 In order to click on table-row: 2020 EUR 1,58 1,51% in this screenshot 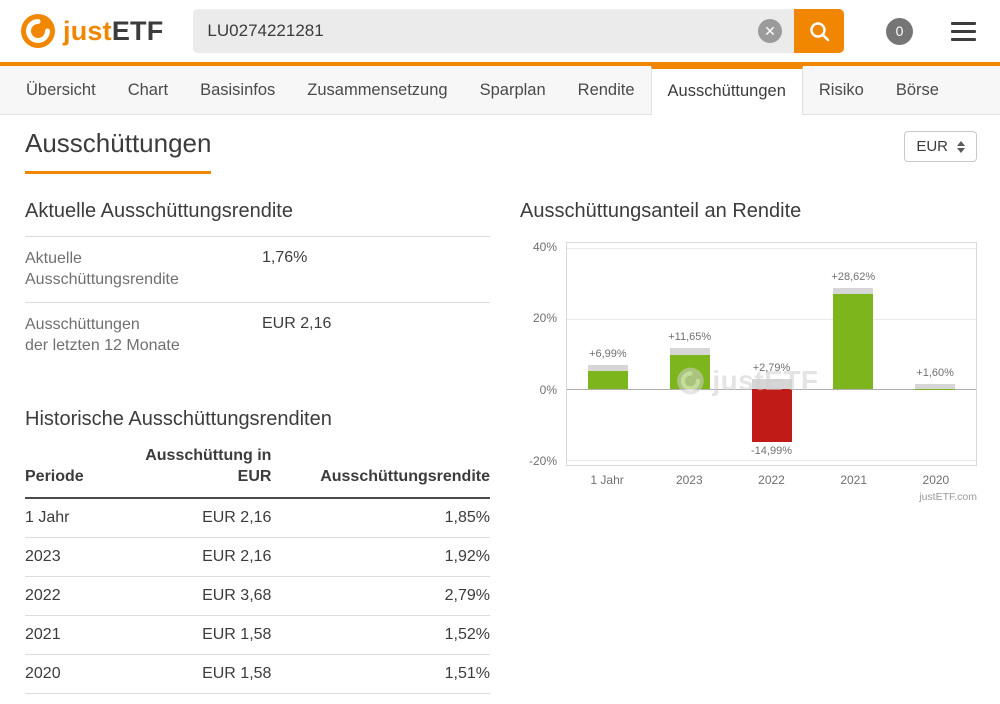, I will do `click(257, 674)`.